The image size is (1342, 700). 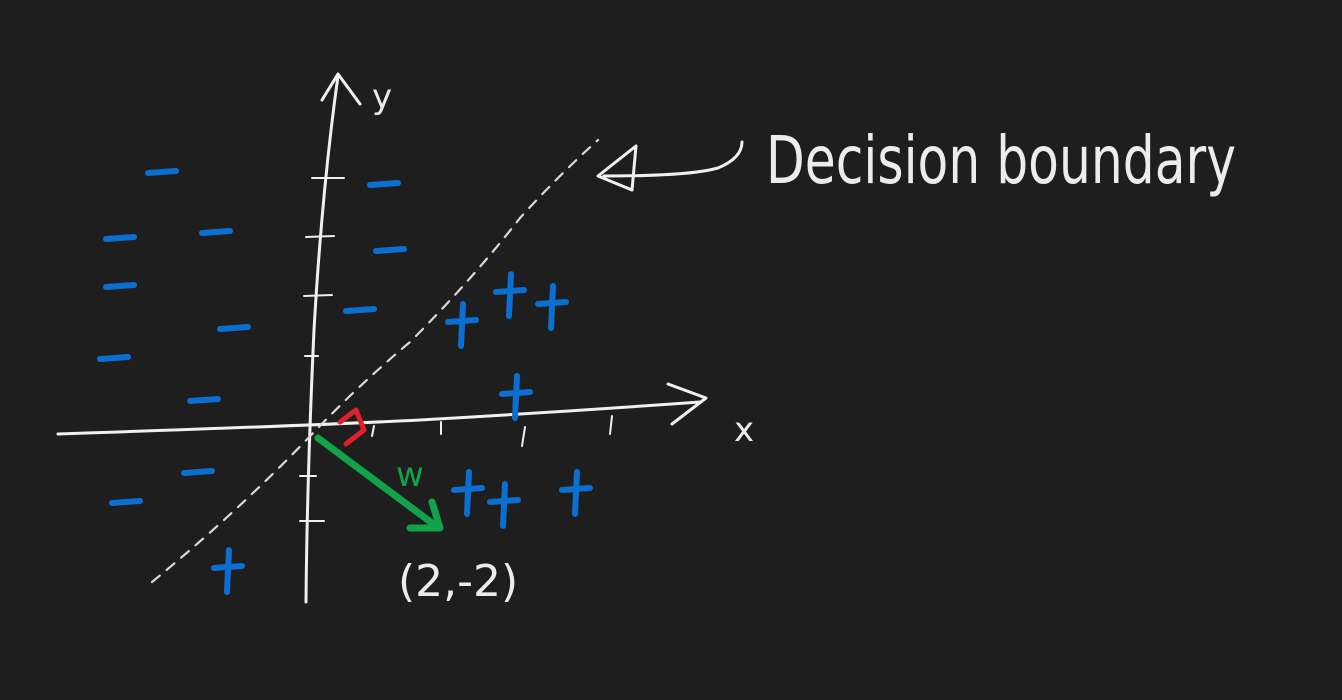 What do you see at coordinates (1001, 160) in the screenshot?
I see `annotation-label: Decision boundary` at bounding box center [1001, 160].